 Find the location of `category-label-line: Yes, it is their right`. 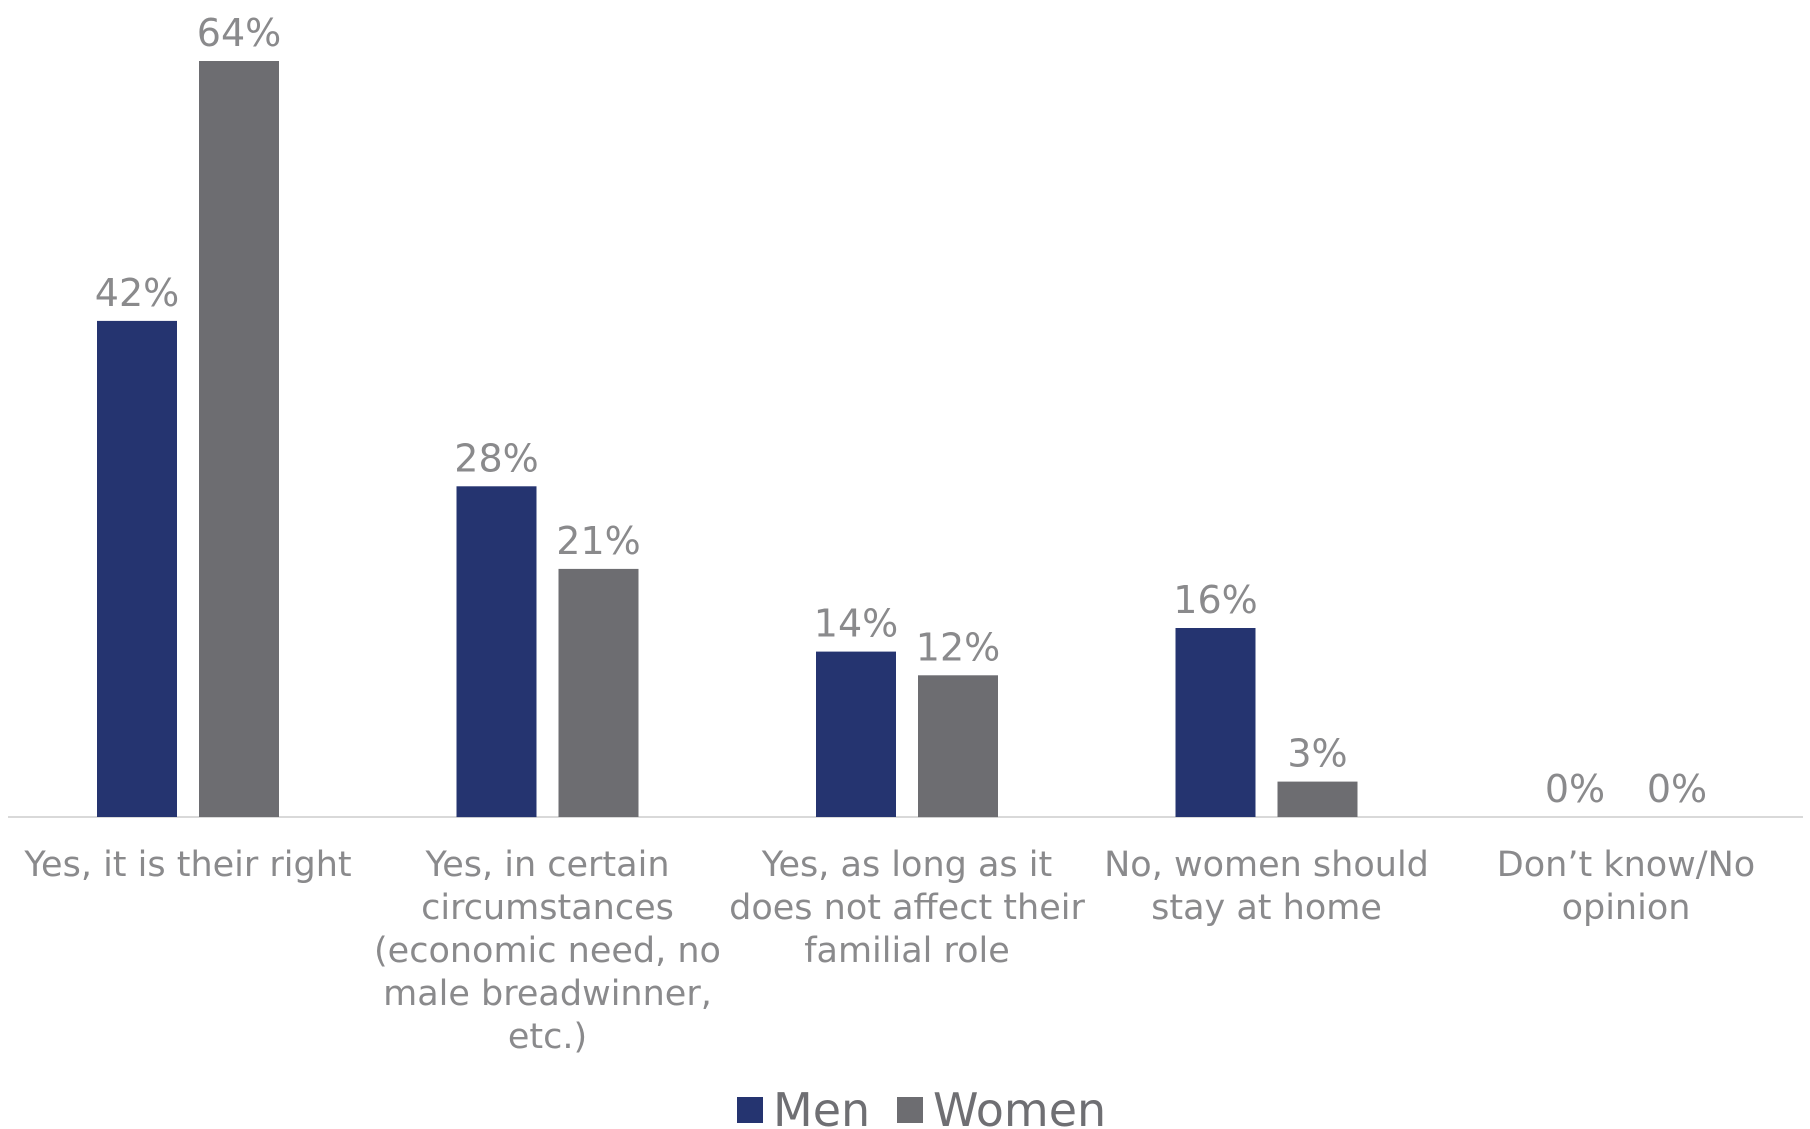

category-label-line: Yes, it is their right is located at coordinates (187, 865).